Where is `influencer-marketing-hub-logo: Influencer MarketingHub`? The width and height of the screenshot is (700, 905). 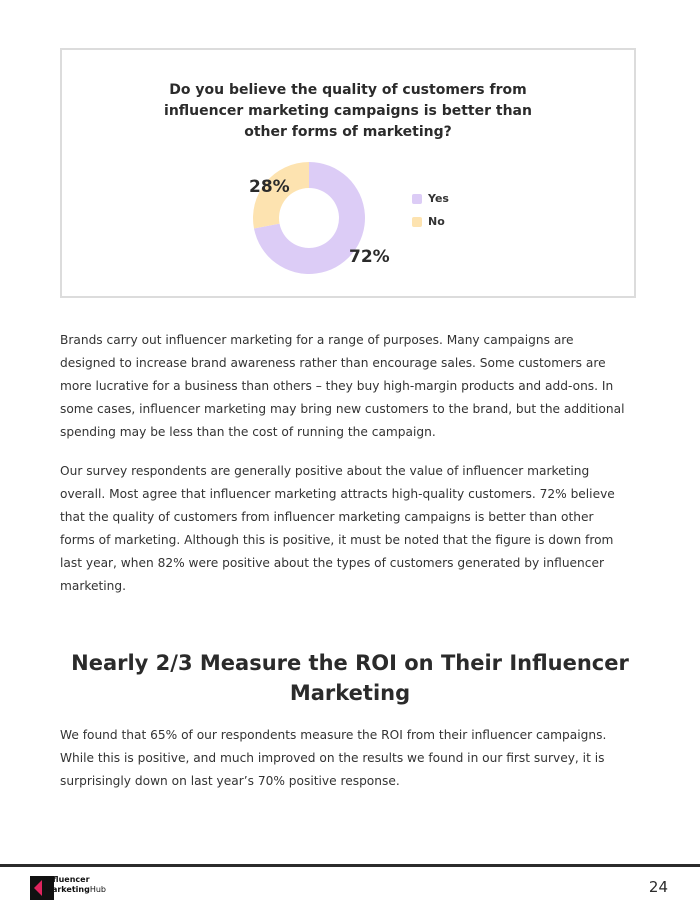
influencer-marketing-hub-logo: Influencer MarketingHub is located at coordinates (77, 888).